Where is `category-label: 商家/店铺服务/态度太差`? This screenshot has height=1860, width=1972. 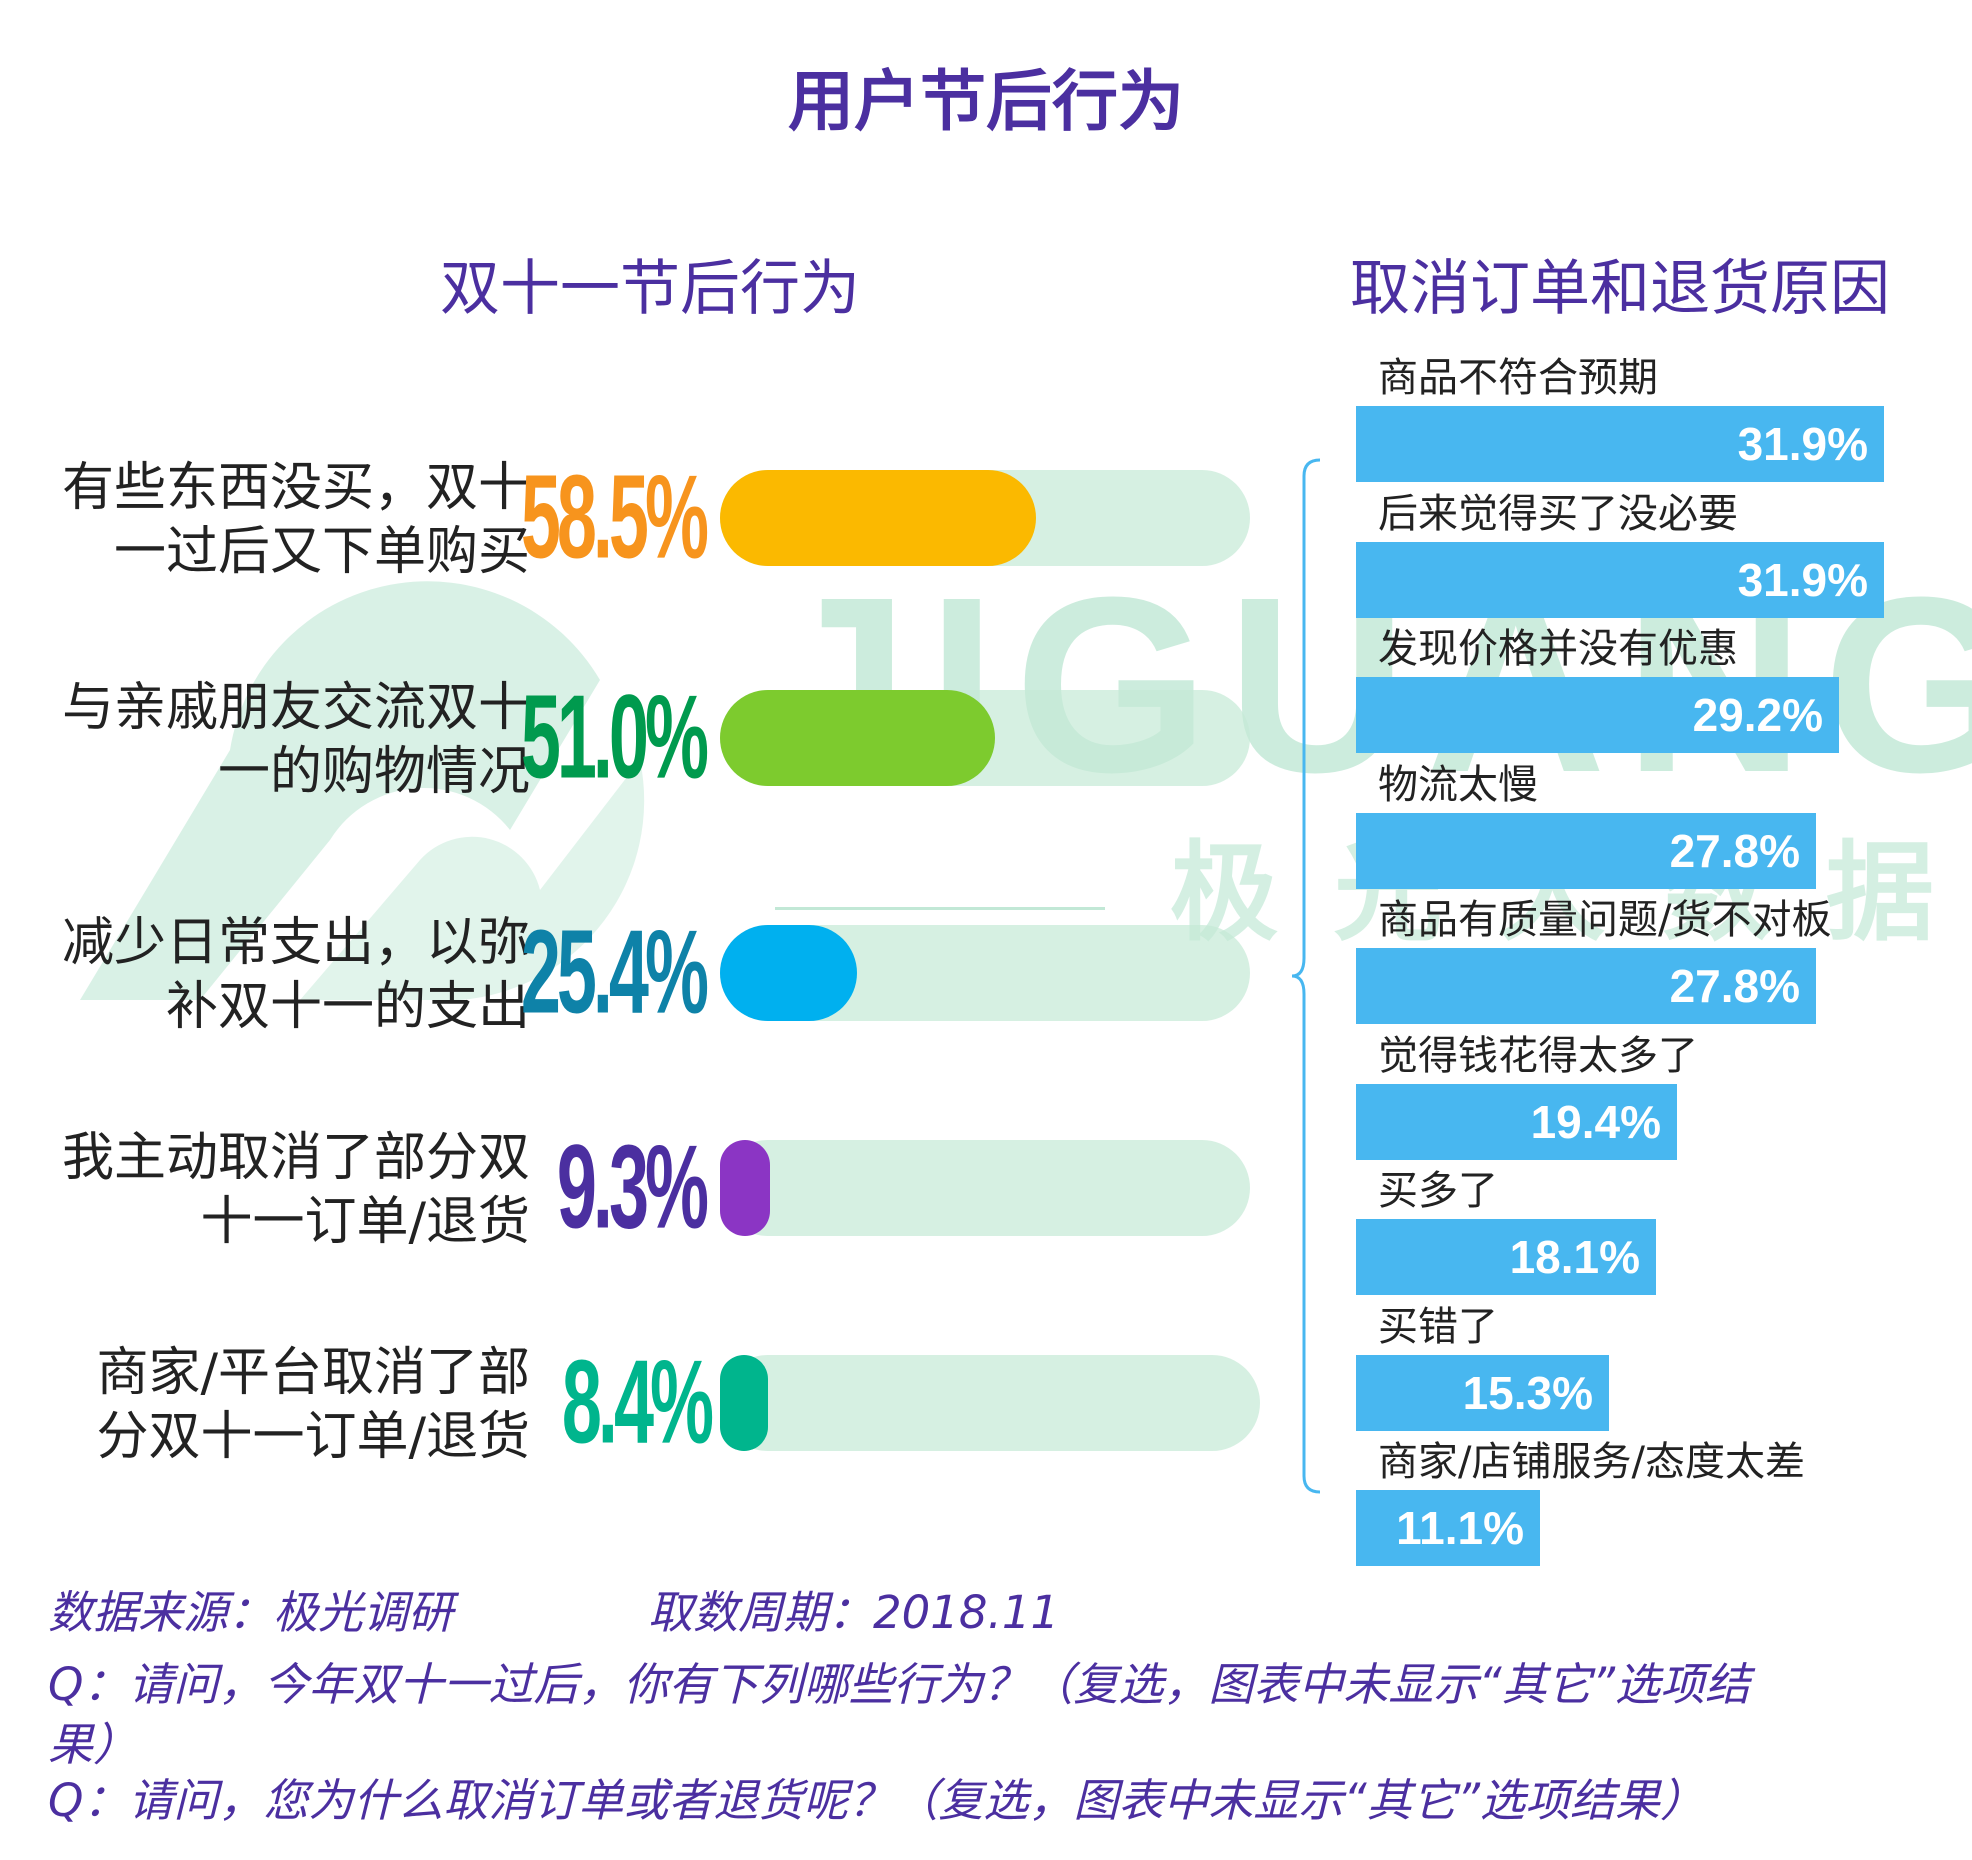 category-label: 商家/店铺服务/态度太差 is located at coordinates (1591, 1462).